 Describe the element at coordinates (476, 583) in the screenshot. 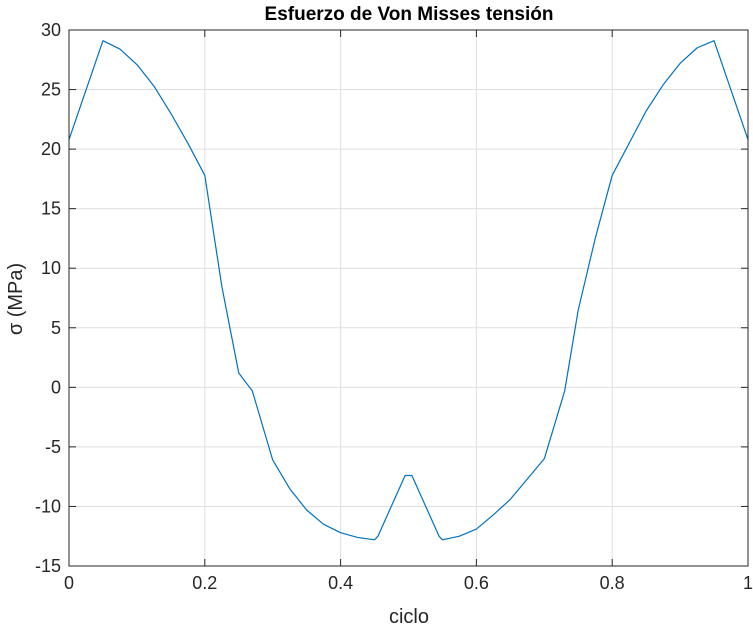

I see `x-tick-label: 0.6` at that location.